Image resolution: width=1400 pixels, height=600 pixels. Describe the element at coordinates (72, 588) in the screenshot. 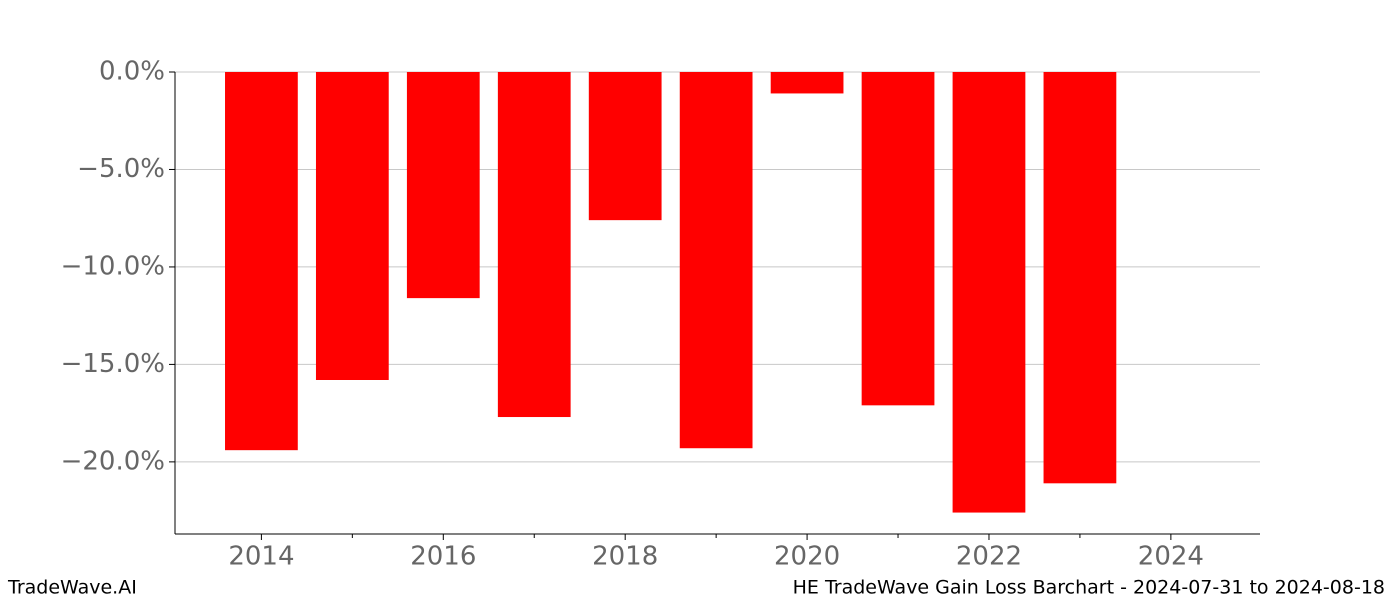

I see `footer-left: TradeWave.AI` at that location.